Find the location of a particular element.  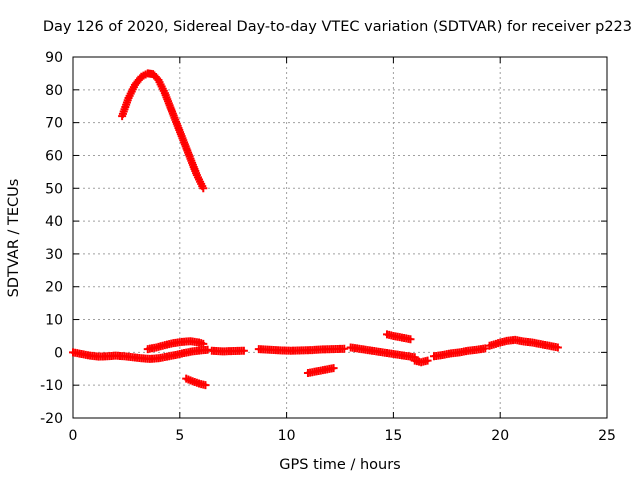

x-tick-label: 0 is located at coordinates (73, 436).